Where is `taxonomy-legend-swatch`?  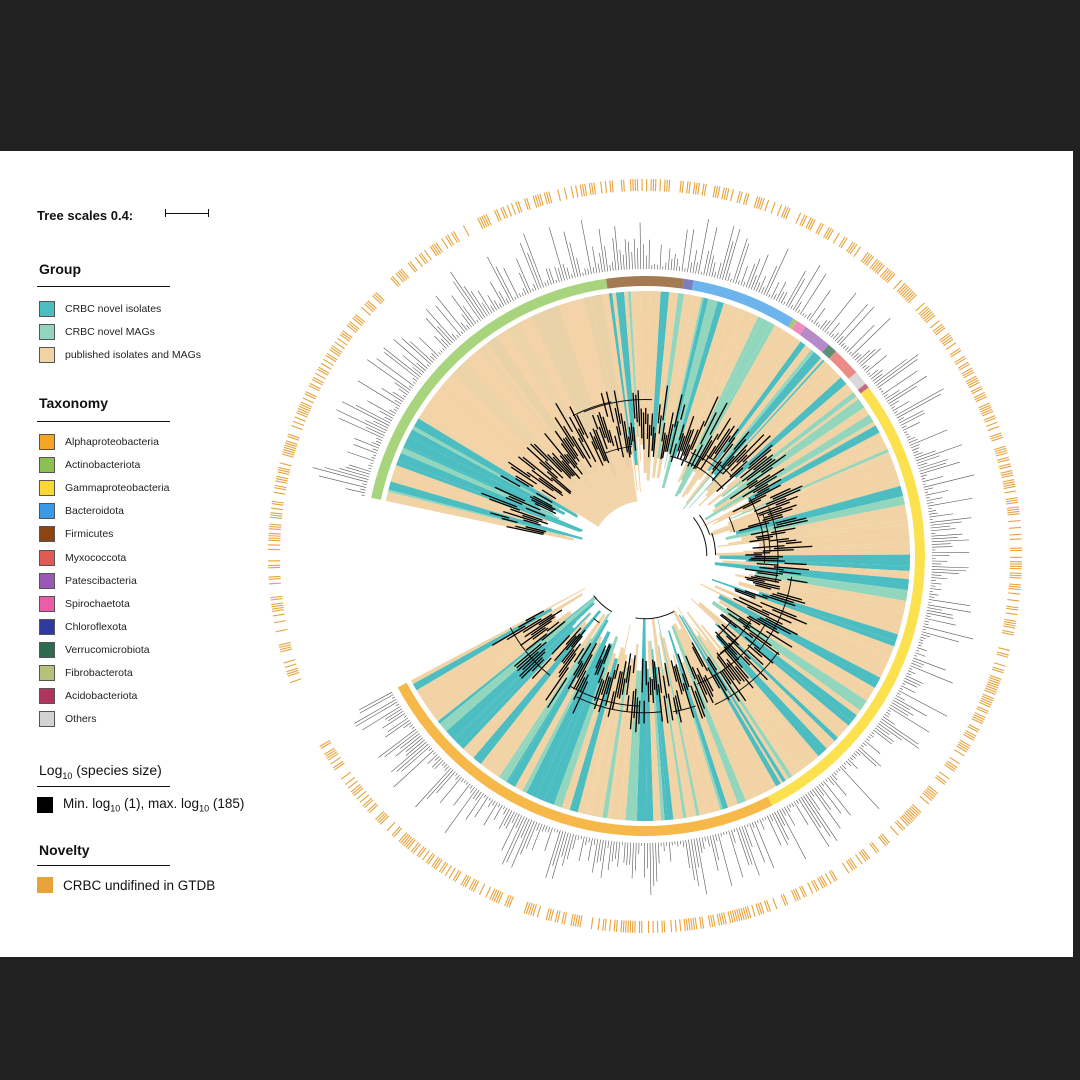 taxonomy-legend-swatch is located at coordinates (47, 673).